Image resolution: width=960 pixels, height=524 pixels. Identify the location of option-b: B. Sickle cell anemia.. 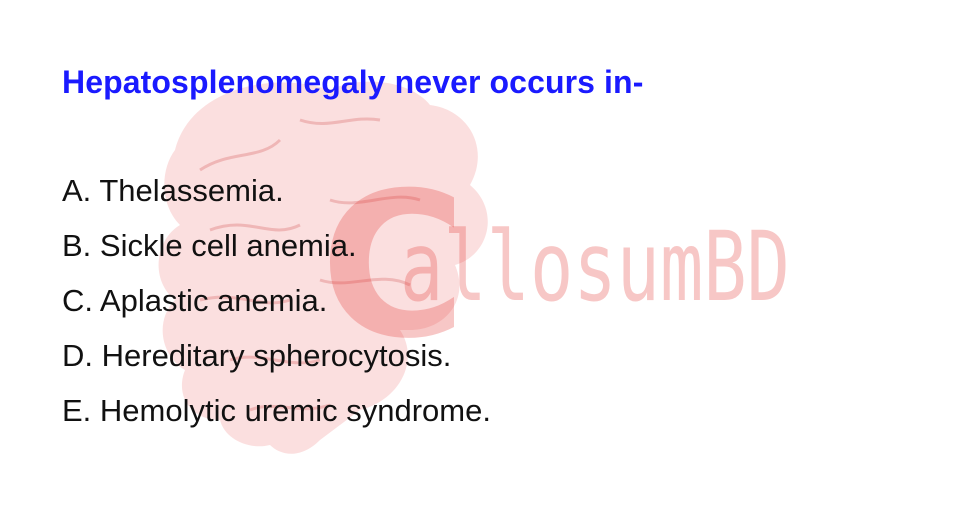
(209, 245).